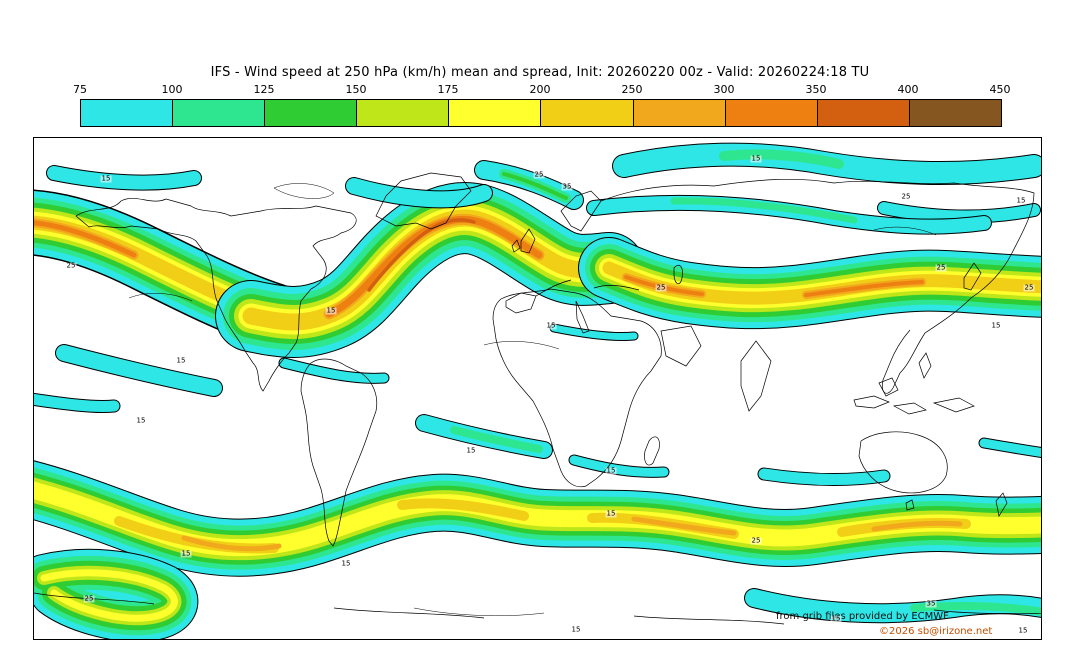 Image resolution: width=1080 pixels, height=658 pixels. Describe the element at coordinates (521, 303) in the screenshot. I see `coast-iberia` at that location.